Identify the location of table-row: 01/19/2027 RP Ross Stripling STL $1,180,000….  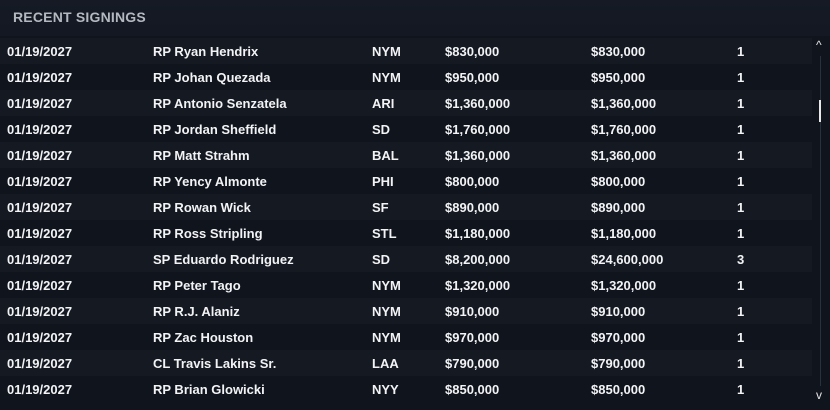
(406, 233).